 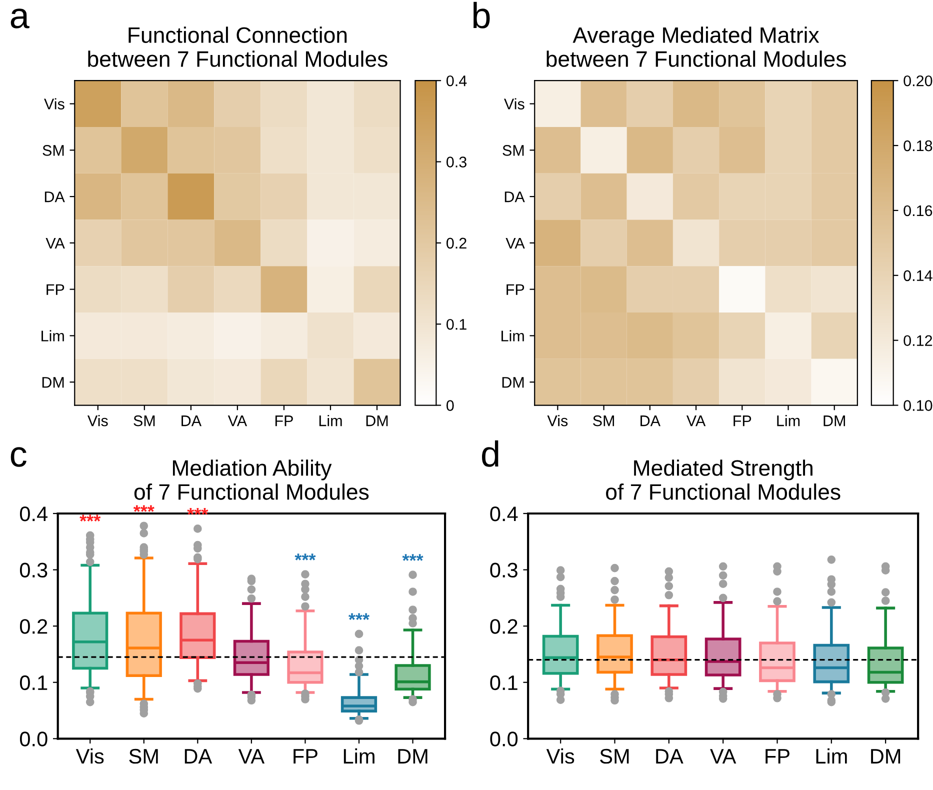 I want to click on color-bar-label: 0.2, so click(x=456, y=243).